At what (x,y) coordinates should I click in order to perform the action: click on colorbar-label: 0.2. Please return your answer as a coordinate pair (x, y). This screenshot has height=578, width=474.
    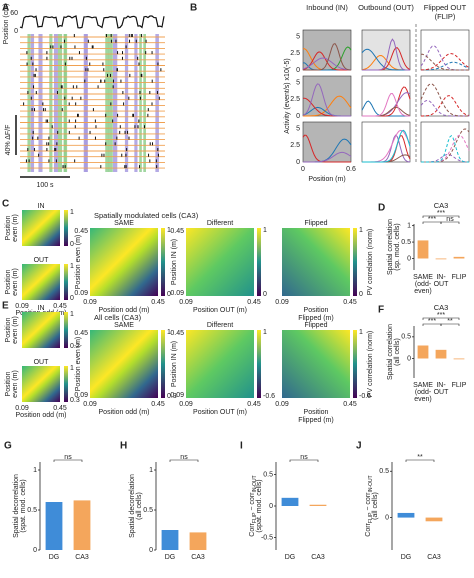
    Looking at the image, I should click on (75, 346).